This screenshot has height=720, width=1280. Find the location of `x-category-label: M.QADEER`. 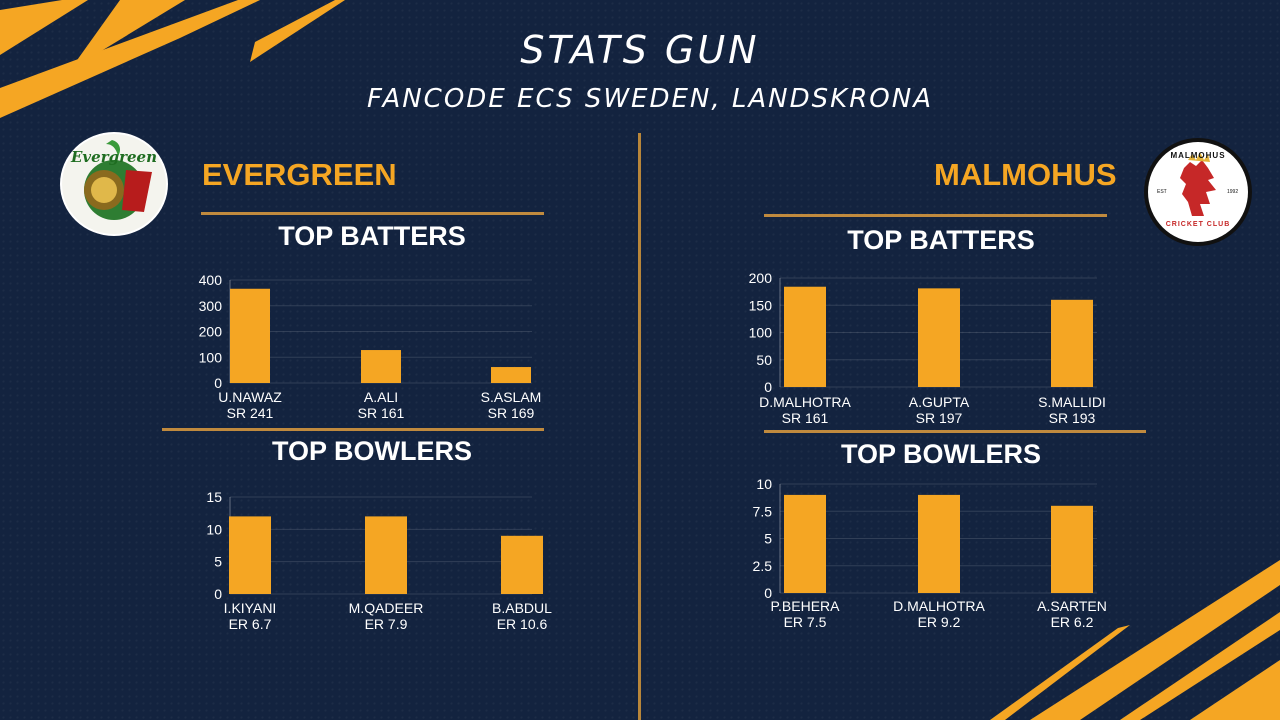

x-category-label: M.QADEER is located at coordinates (386, 608).